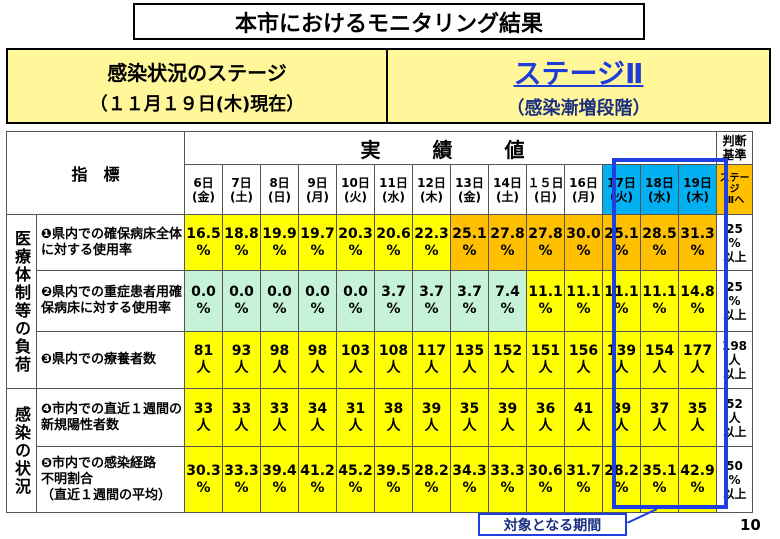  Describe the element at coordinates (734, 141) in the screenshot. I see `judgment-header-line: 判断` at that location.